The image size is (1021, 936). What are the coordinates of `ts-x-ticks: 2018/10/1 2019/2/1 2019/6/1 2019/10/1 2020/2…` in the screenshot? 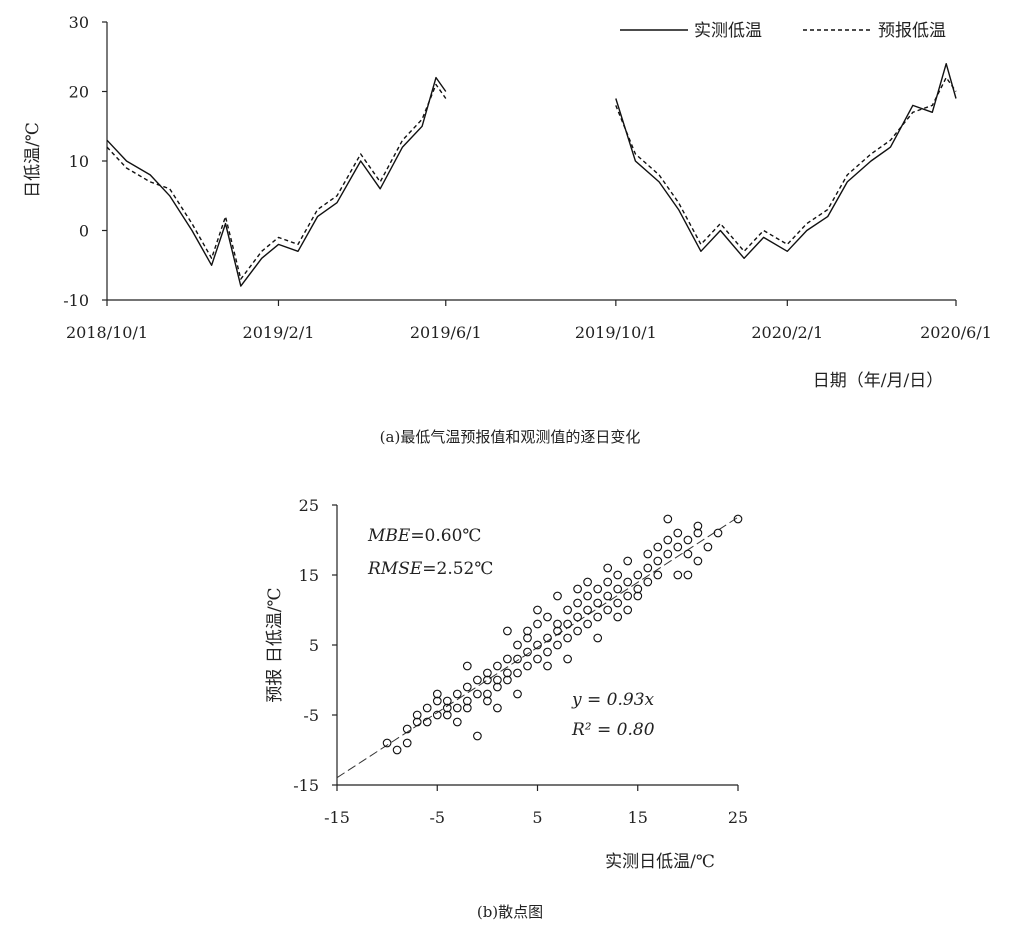 It's located at (529, 321).